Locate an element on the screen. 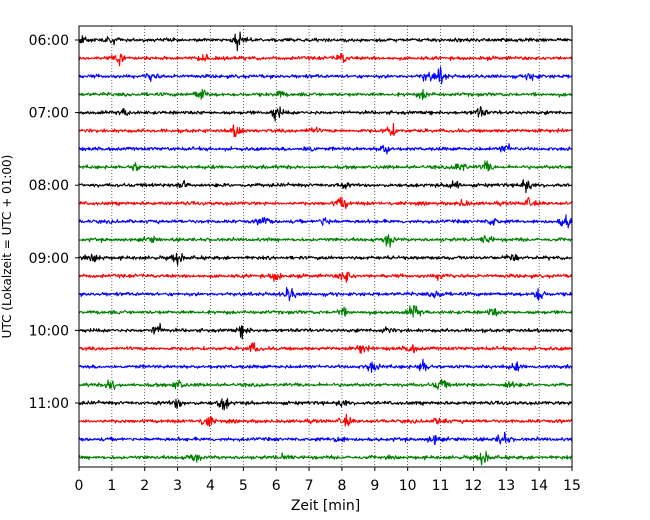 The height and width of the screenshot is (520, 650). y-axis-title: UTC (Lokalzeit = UTC + 01:00) is located at coordinates (7, 247).